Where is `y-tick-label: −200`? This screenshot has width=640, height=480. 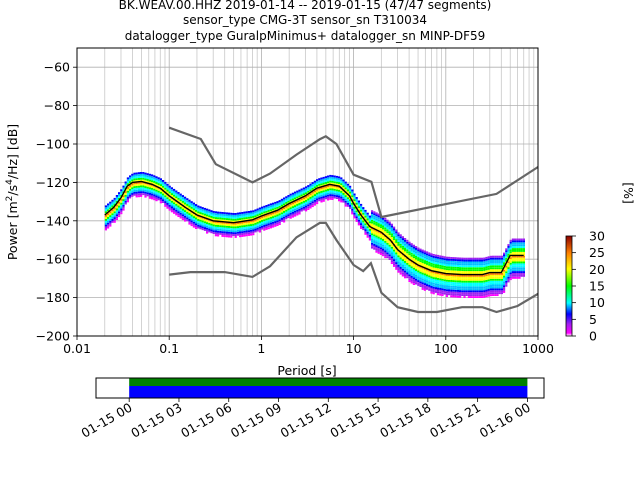 y-tick-label: −200 is located at coordinates (53, 336).